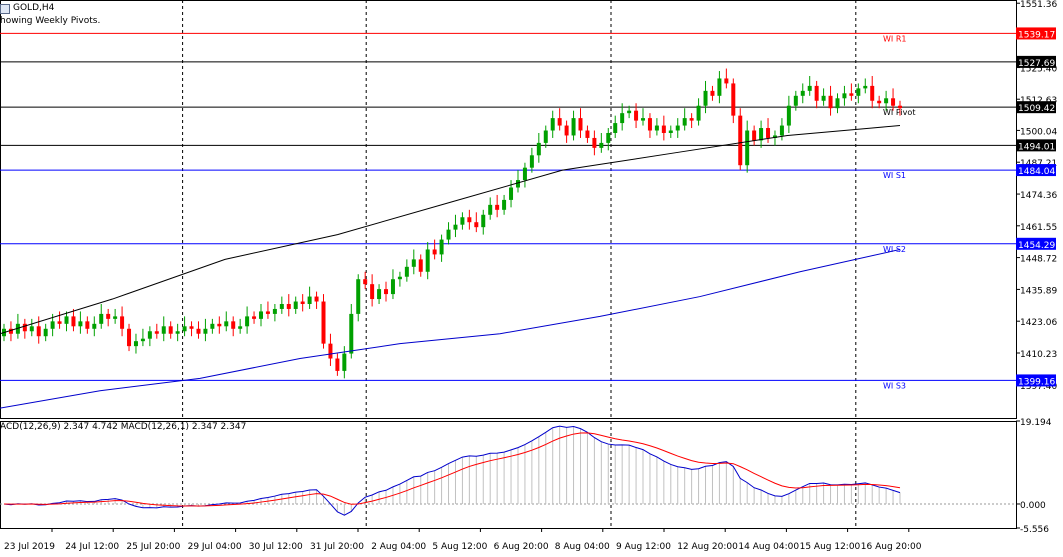  Describe the element at coordinates (894, 38) in the screenshot. I see `pivot-name: WI R1` at that location.